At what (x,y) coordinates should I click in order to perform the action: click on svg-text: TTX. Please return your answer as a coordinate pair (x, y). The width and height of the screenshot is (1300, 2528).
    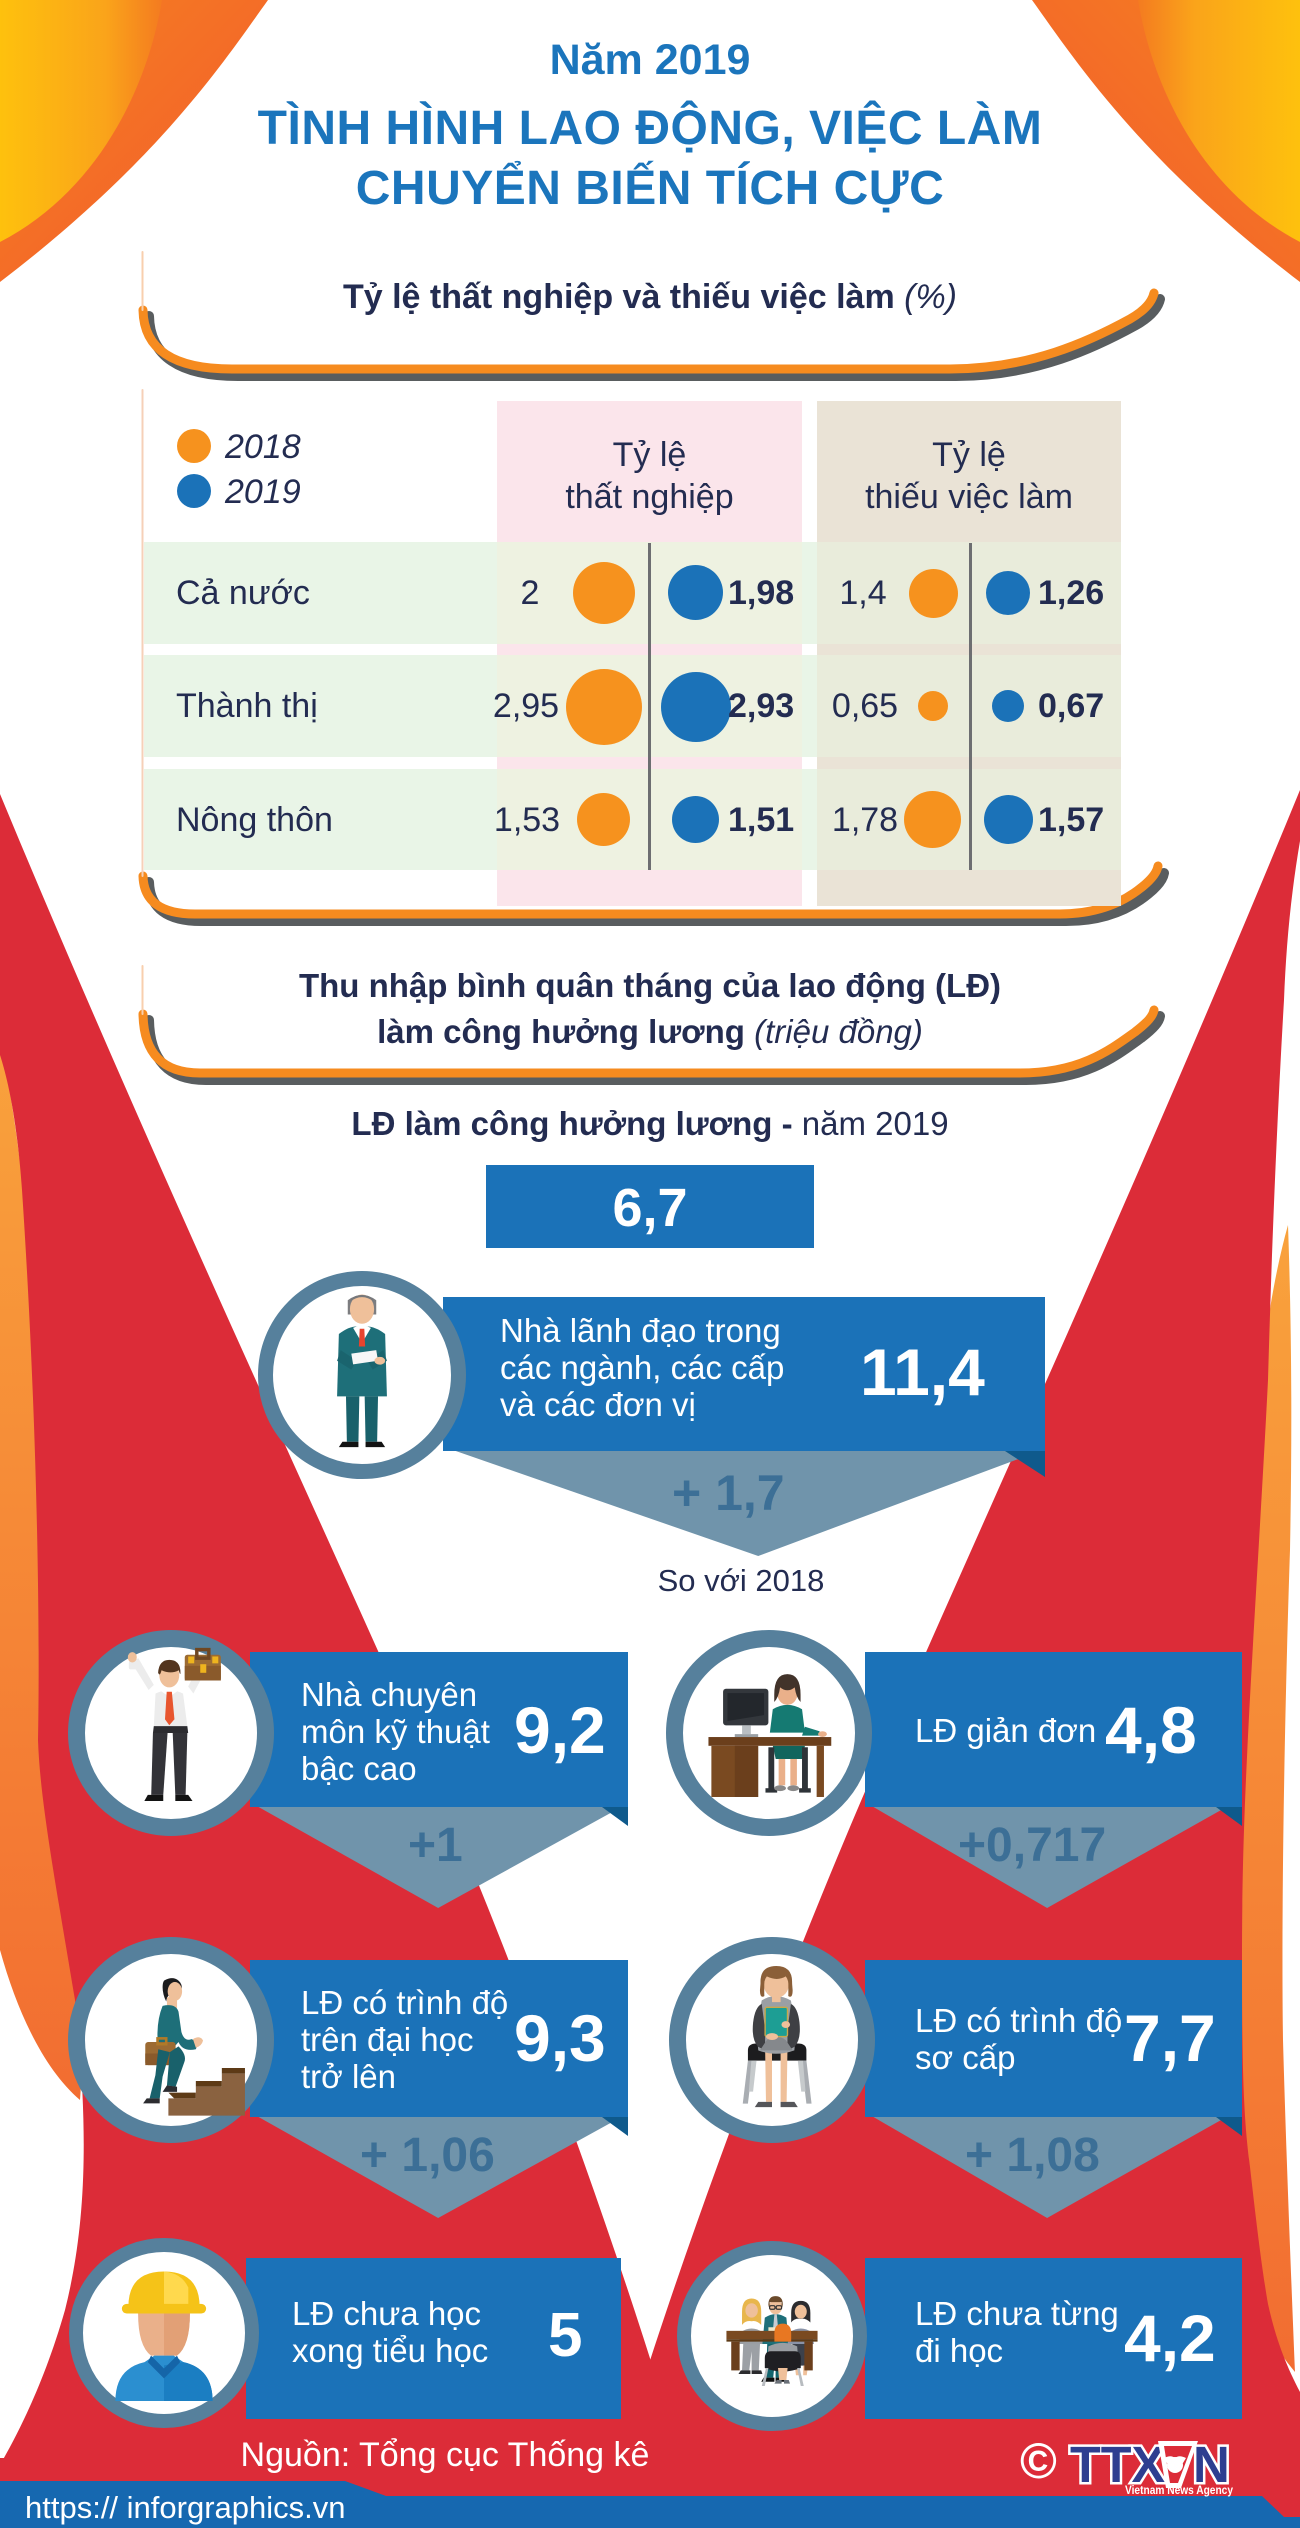
    Looking at the image, I should click on (1117, 2464).